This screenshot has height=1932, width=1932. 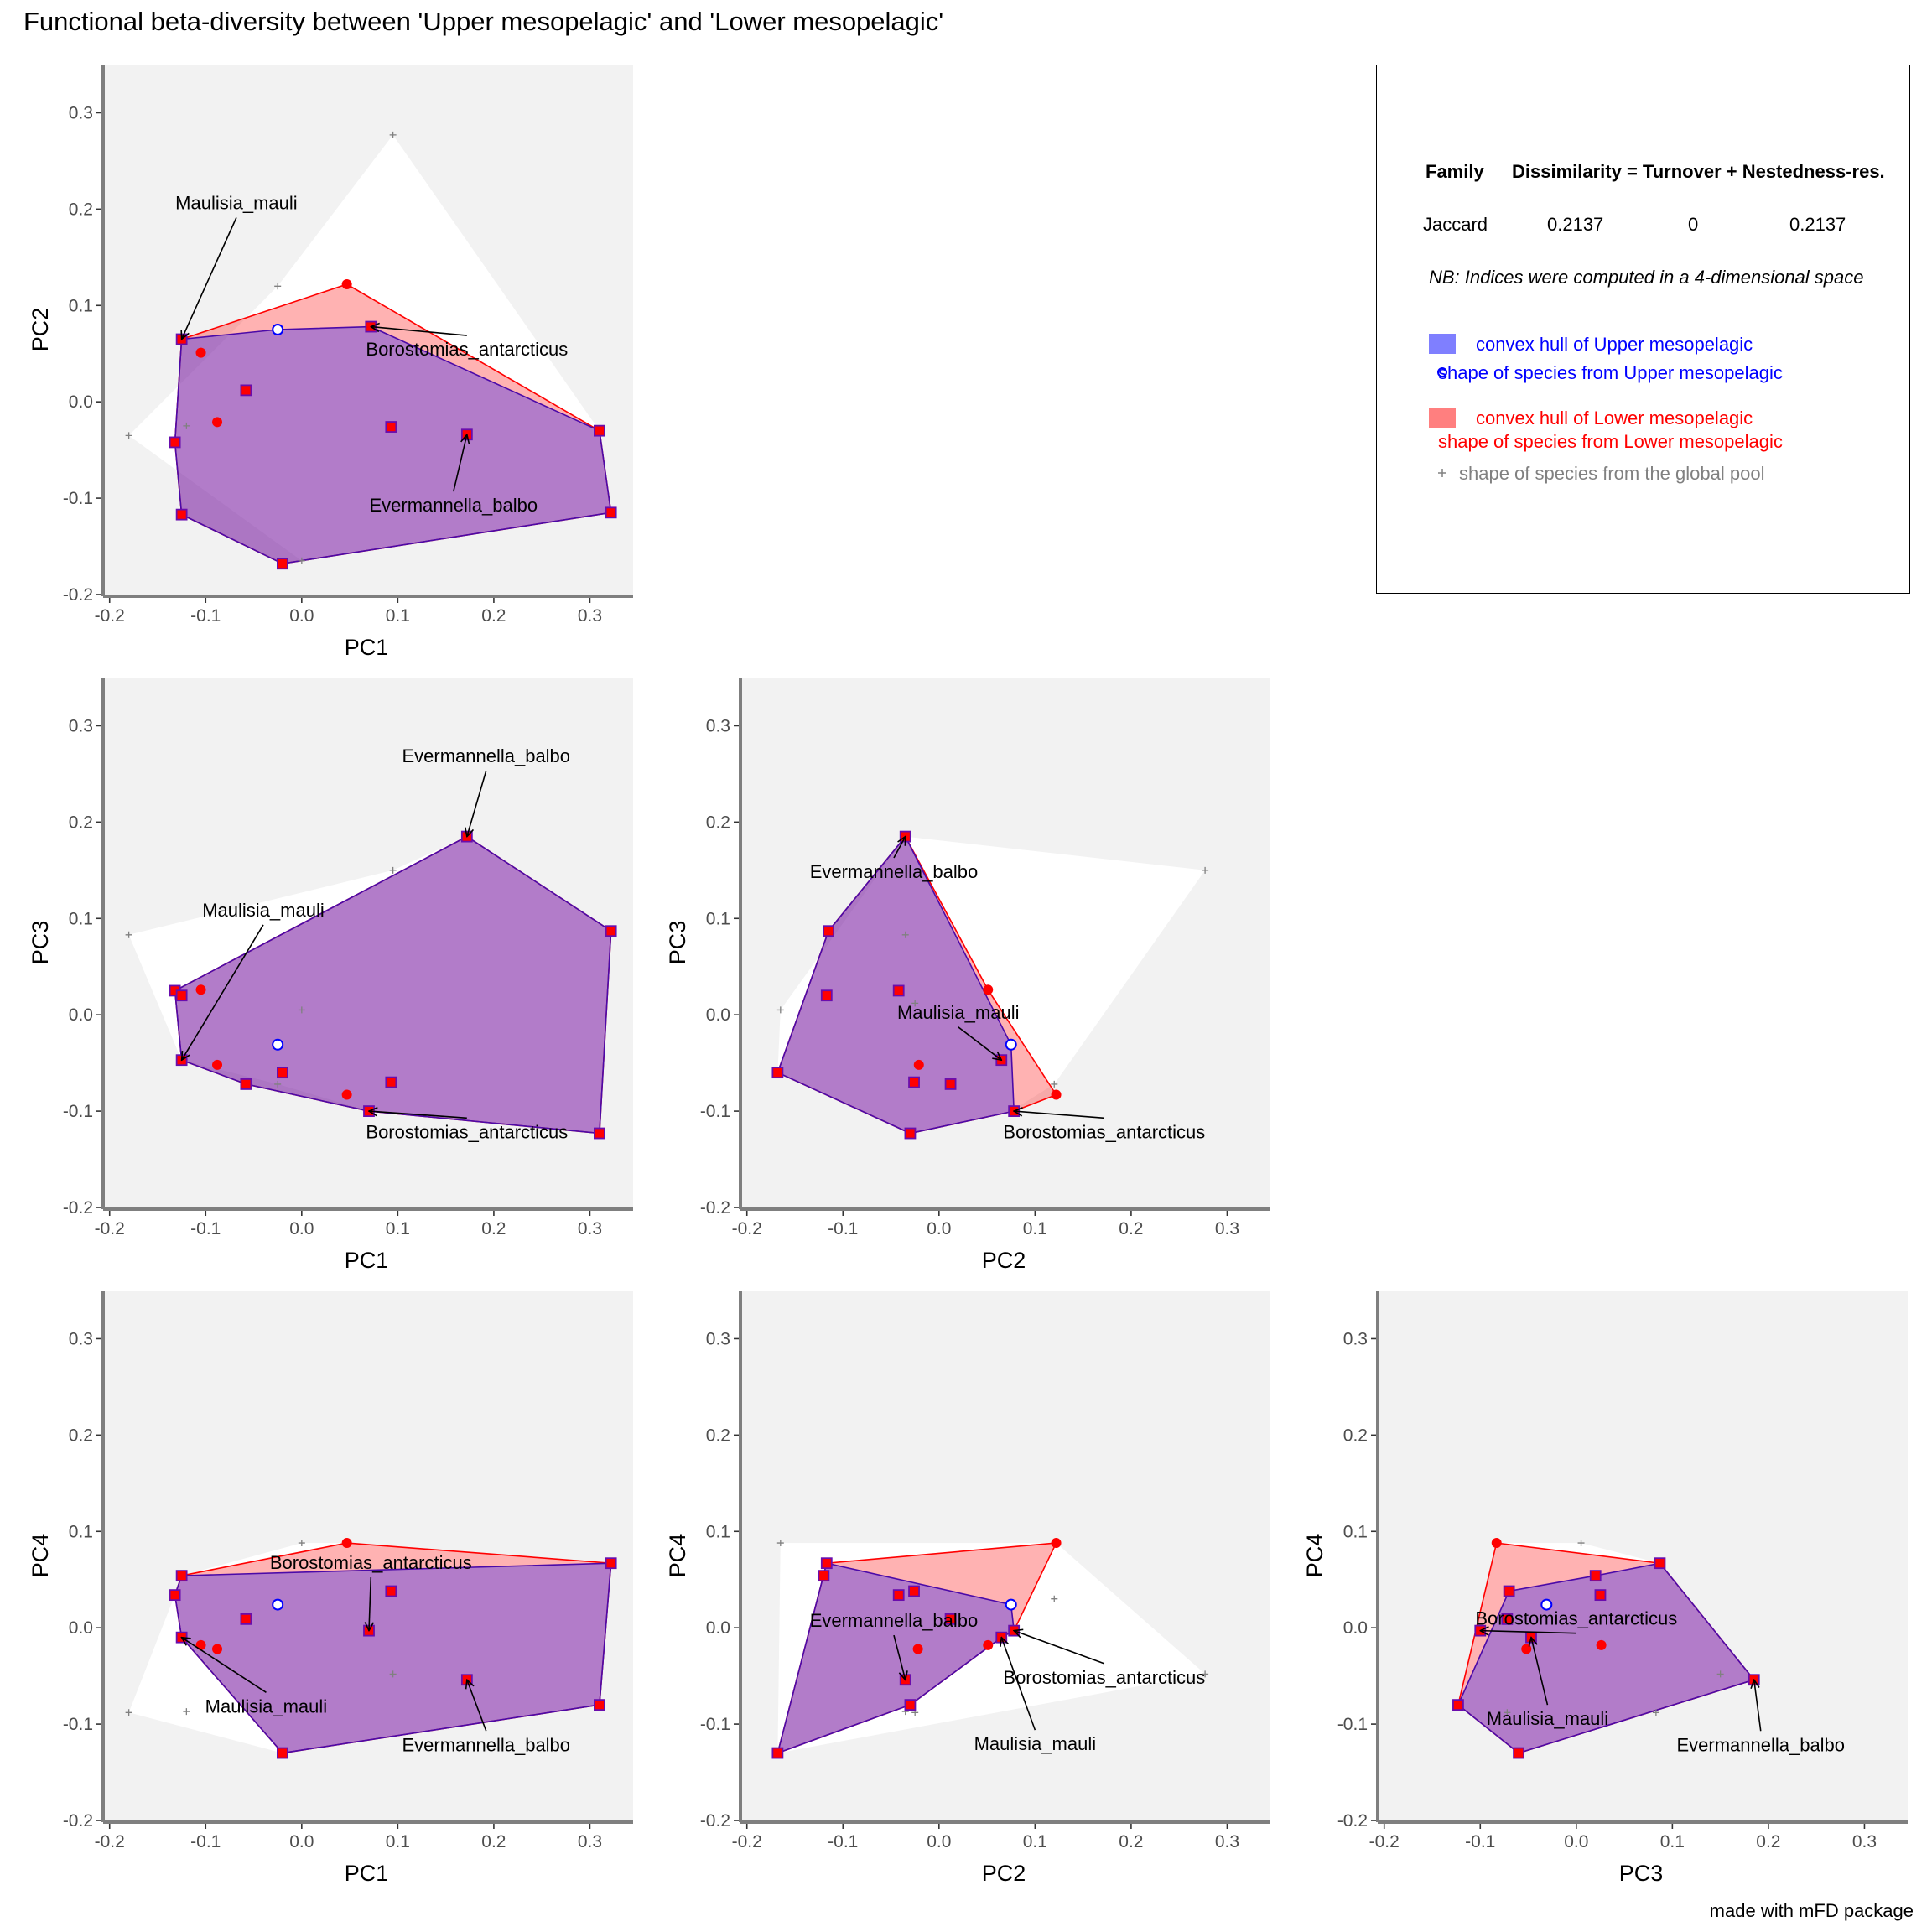 I want to click on legend-header-family: Family, so click(x=1455, y=171).